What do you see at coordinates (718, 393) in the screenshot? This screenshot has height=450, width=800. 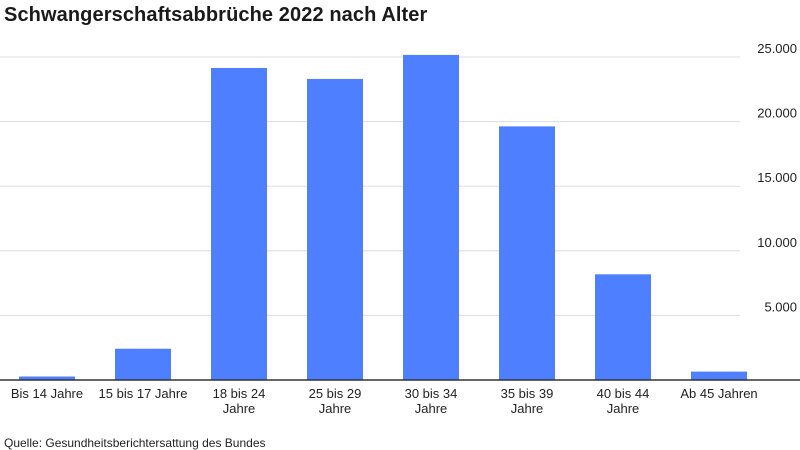 I see `x-tick-label: Ab 45 Jahren` at bounding box center [718, 393].